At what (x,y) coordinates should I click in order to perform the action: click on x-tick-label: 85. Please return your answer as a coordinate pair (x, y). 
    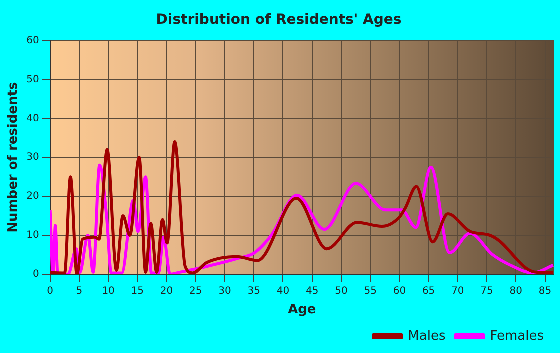
    Looking at the image, I should click on (545, 291).